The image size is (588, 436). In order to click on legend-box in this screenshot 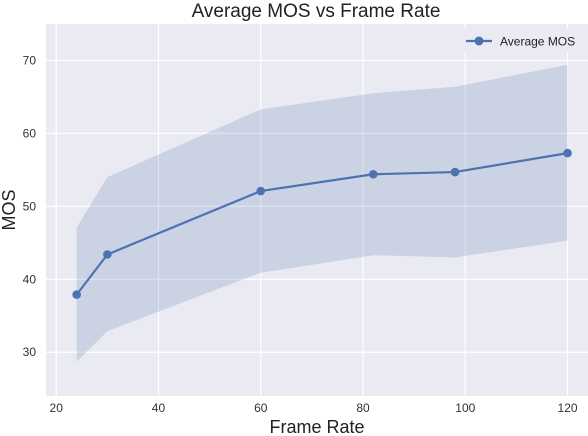, I will do `click(521, 41)`.